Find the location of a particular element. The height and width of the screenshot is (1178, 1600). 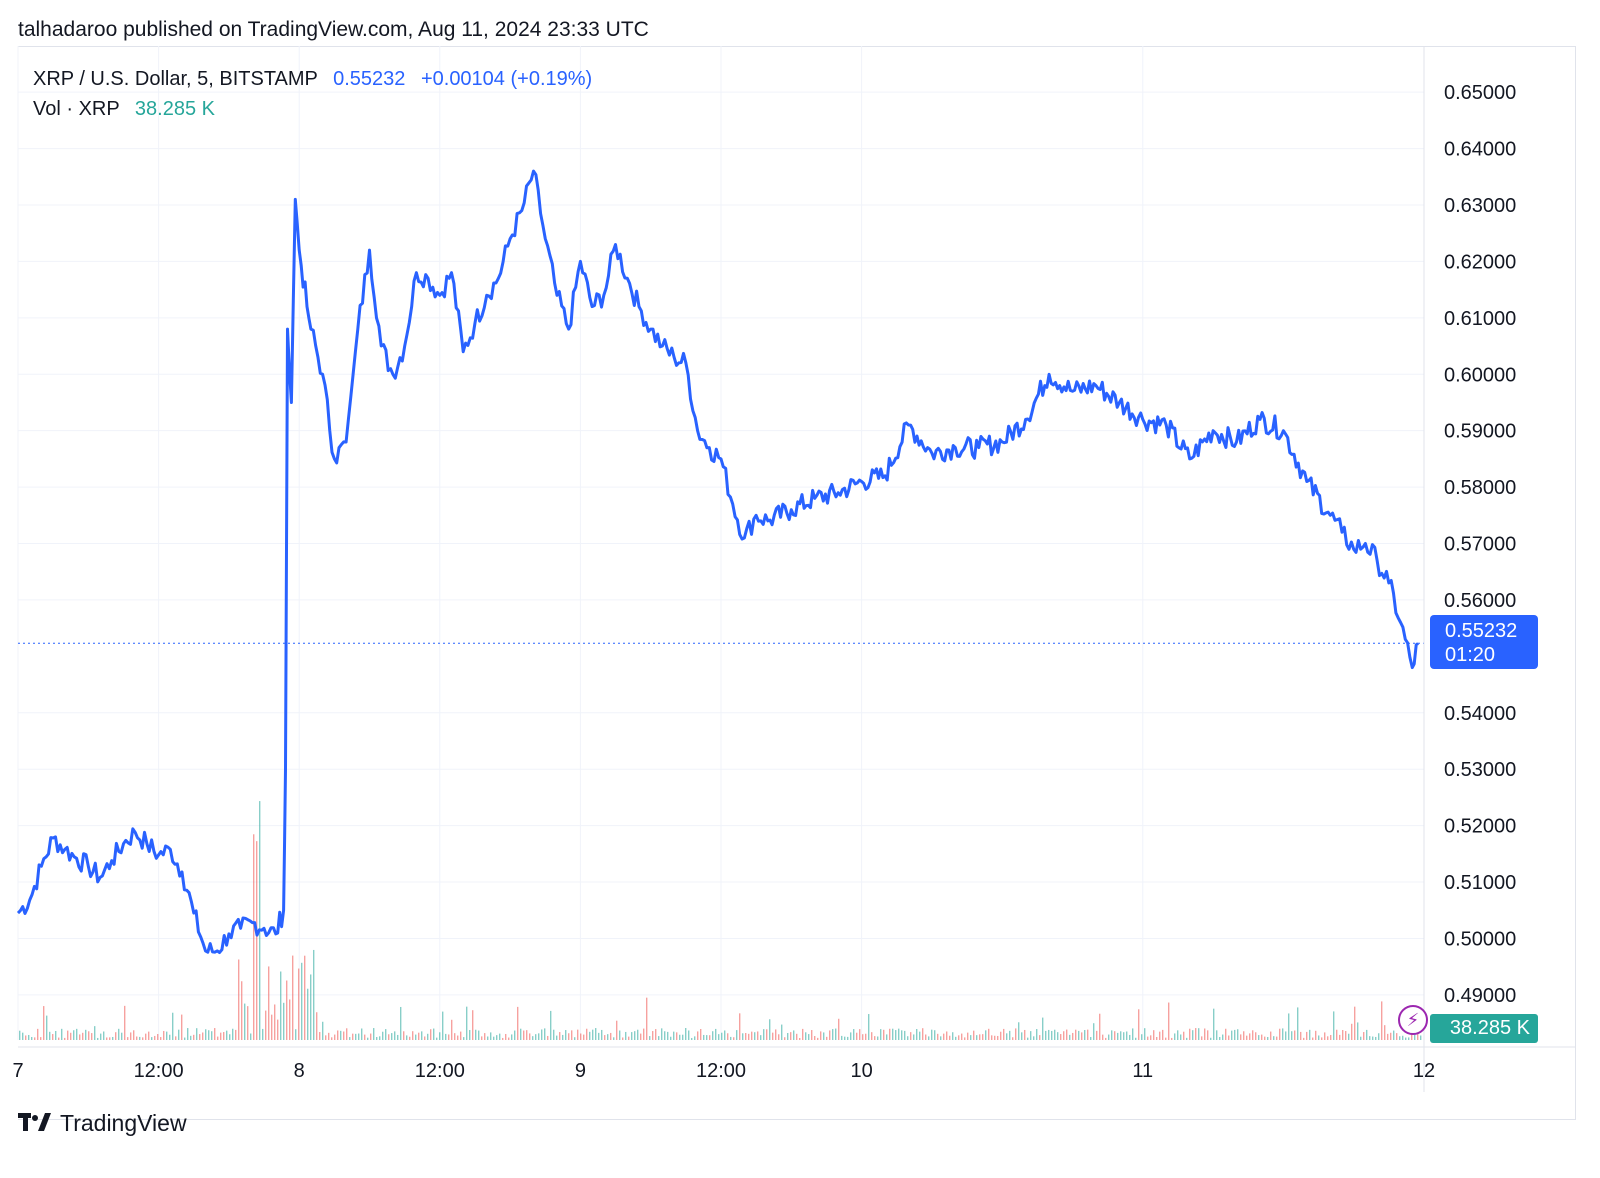

x-tick-label: 12:00 is located at coordinates (440, 1071).